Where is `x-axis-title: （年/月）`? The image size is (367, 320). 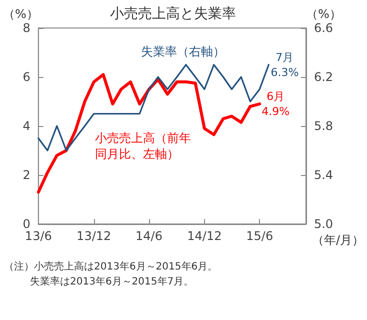
x-axis-title: （年/月） is located at coordinates (338, 240).